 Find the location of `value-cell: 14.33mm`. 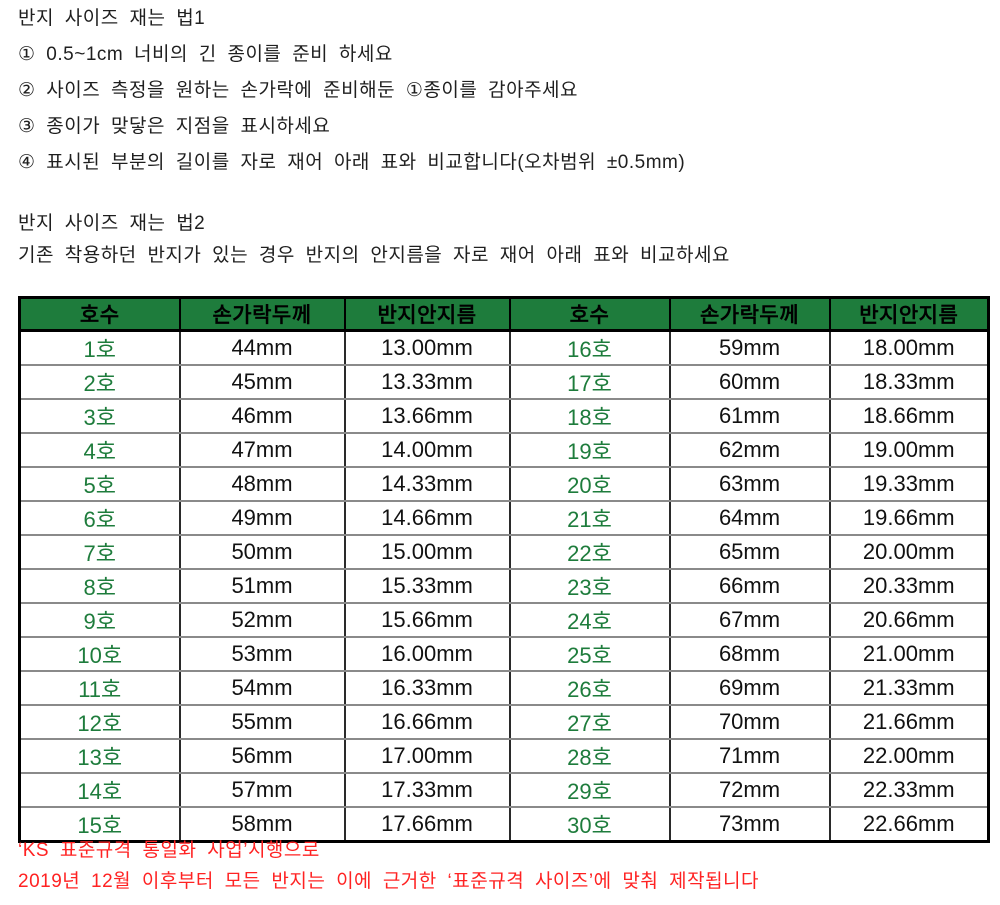

value-cell: 14.33mm is located at coordinates (427, 484).